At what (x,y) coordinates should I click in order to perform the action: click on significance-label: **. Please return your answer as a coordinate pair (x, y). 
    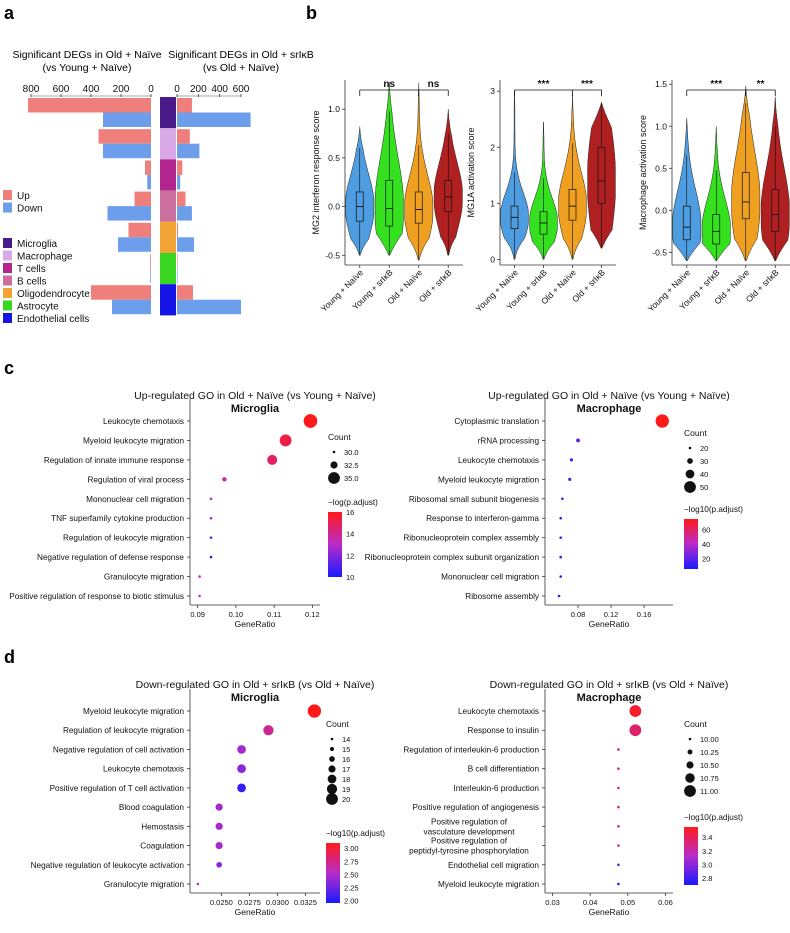
    Looking at the image, I should click on (761, 84).